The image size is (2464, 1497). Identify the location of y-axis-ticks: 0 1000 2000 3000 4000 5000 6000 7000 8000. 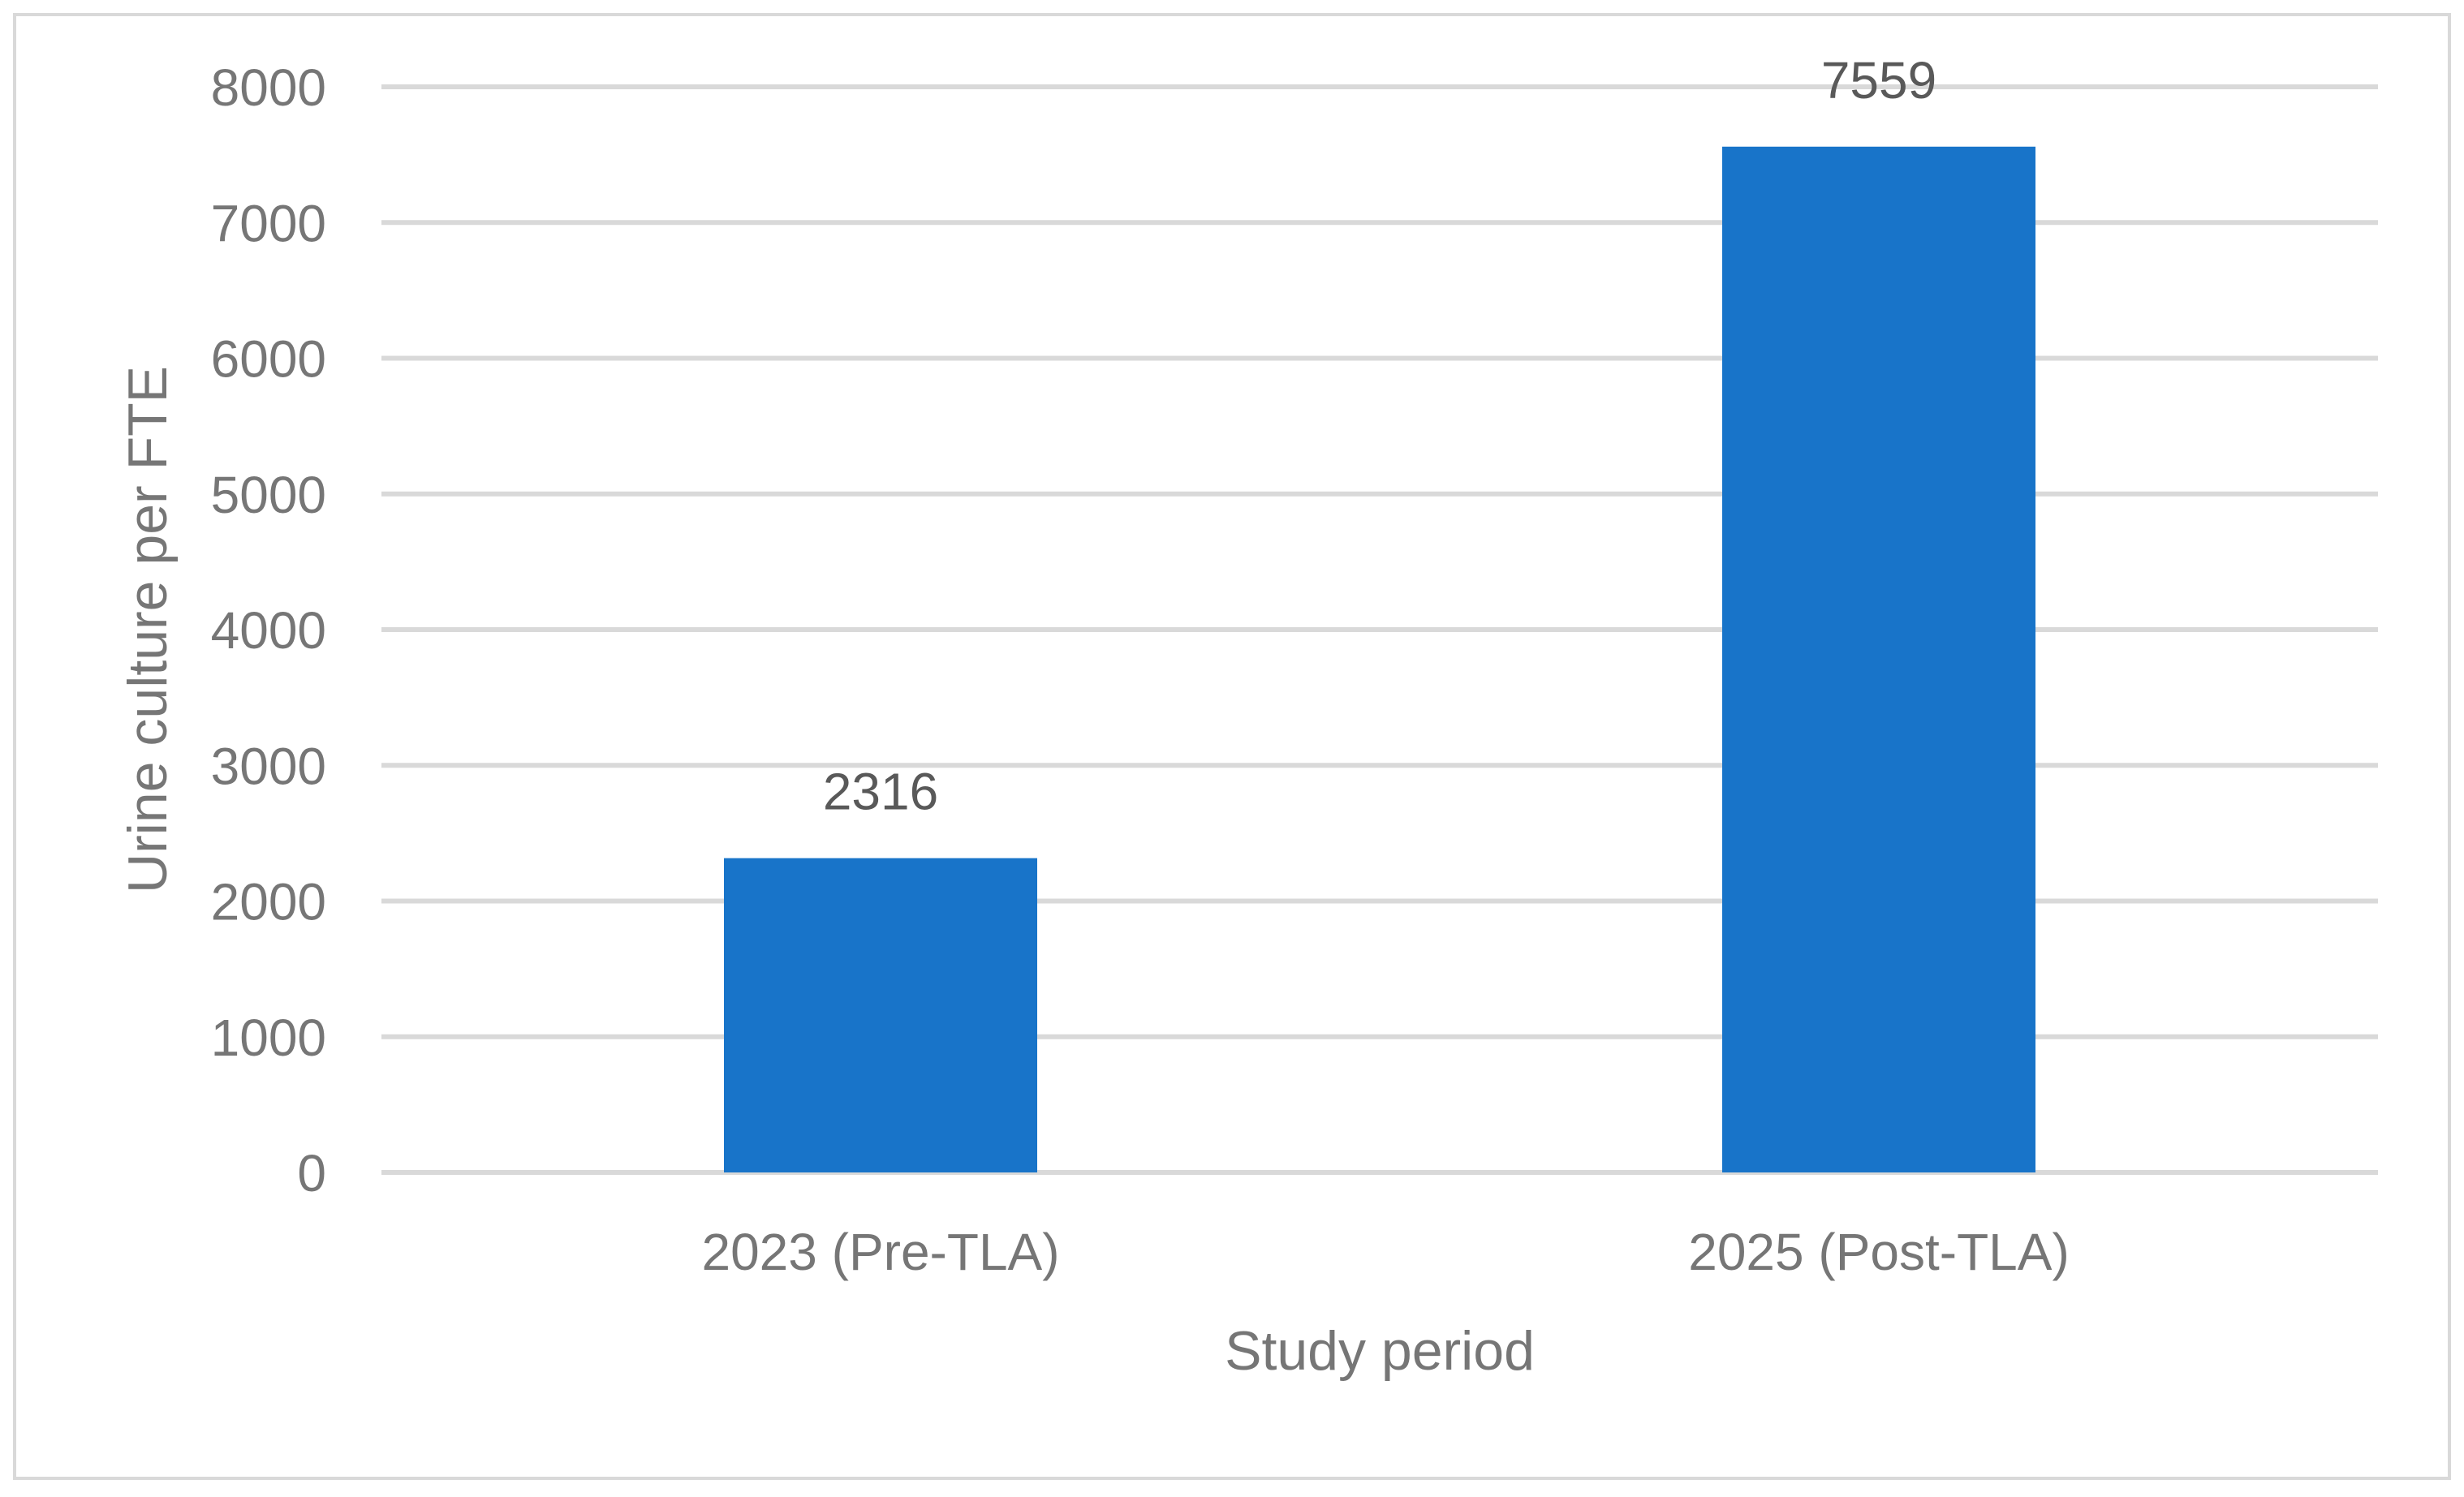
(269, 630).